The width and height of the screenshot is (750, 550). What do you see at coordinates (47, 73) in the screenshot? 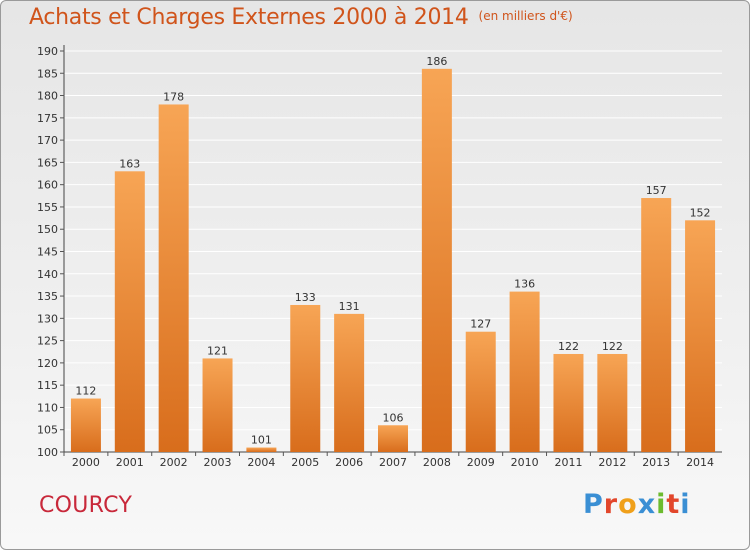
I see `y-tick-label: 185` at bounding box center [47, 73].